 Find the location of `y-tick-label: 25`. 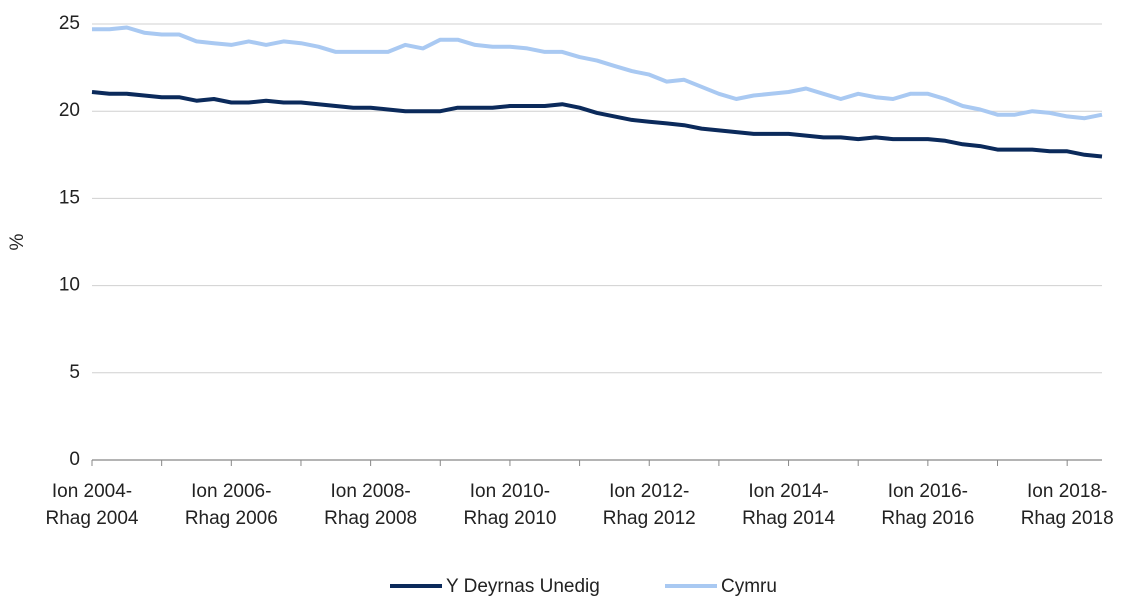

y-tick-label: 25 is located at coordinates (69, 23).